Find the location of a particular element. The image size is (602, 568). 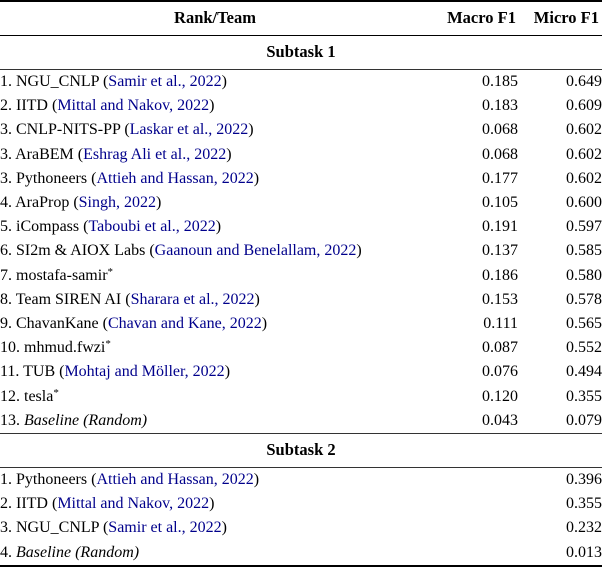

team-cell: 9. ChavanKane (Chavan and Kane, 2022) is located at coordinates (215, 324).